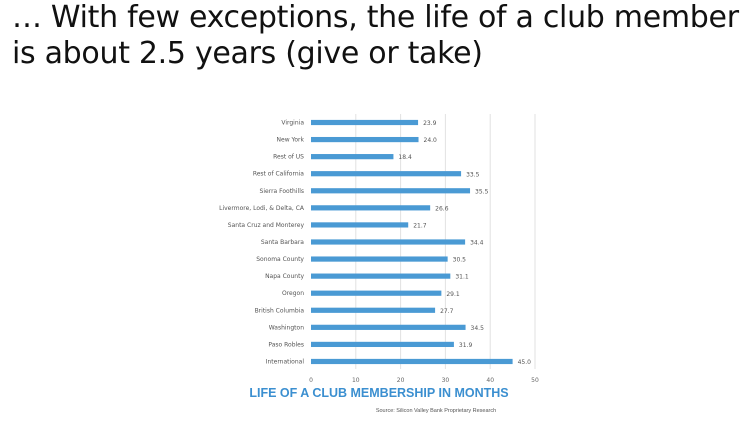 The image size is (748, 424). I want to click on value-label: 33.5, so click(473, 174).